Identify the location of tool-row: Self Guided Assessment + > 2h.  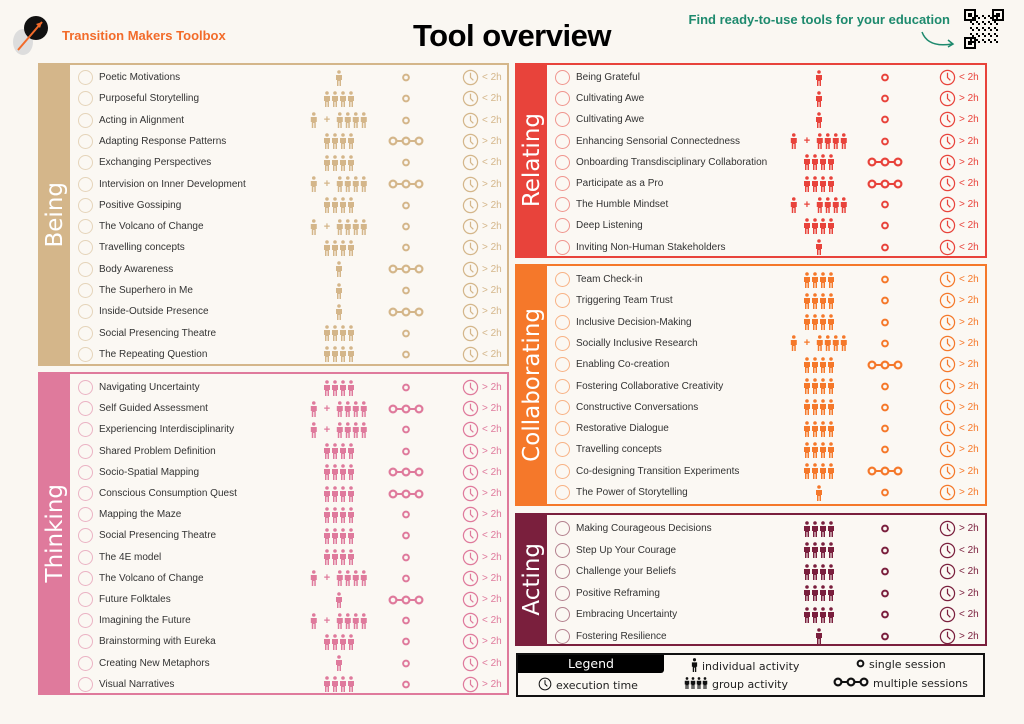
(288, 408).